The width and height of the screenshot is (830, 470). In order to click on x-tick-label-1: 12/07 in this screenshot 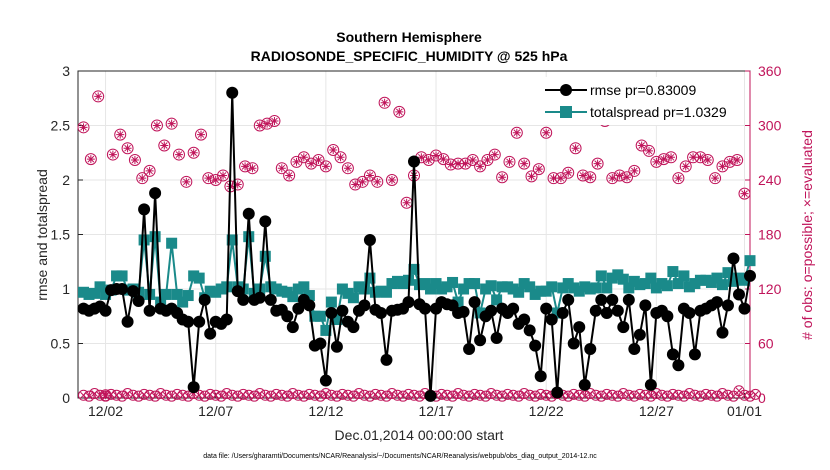, I will do `click(215, 411)`.